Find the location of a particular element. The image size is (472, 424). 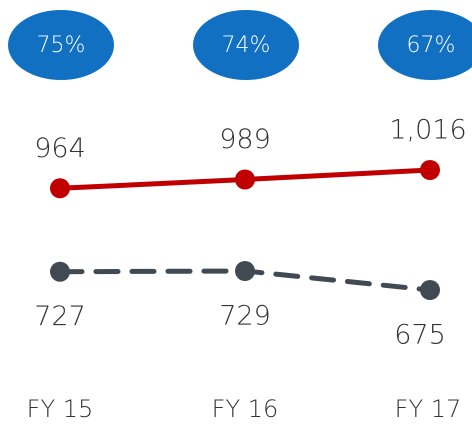

percentage-label: 75% is located at coordinates (61, 45).